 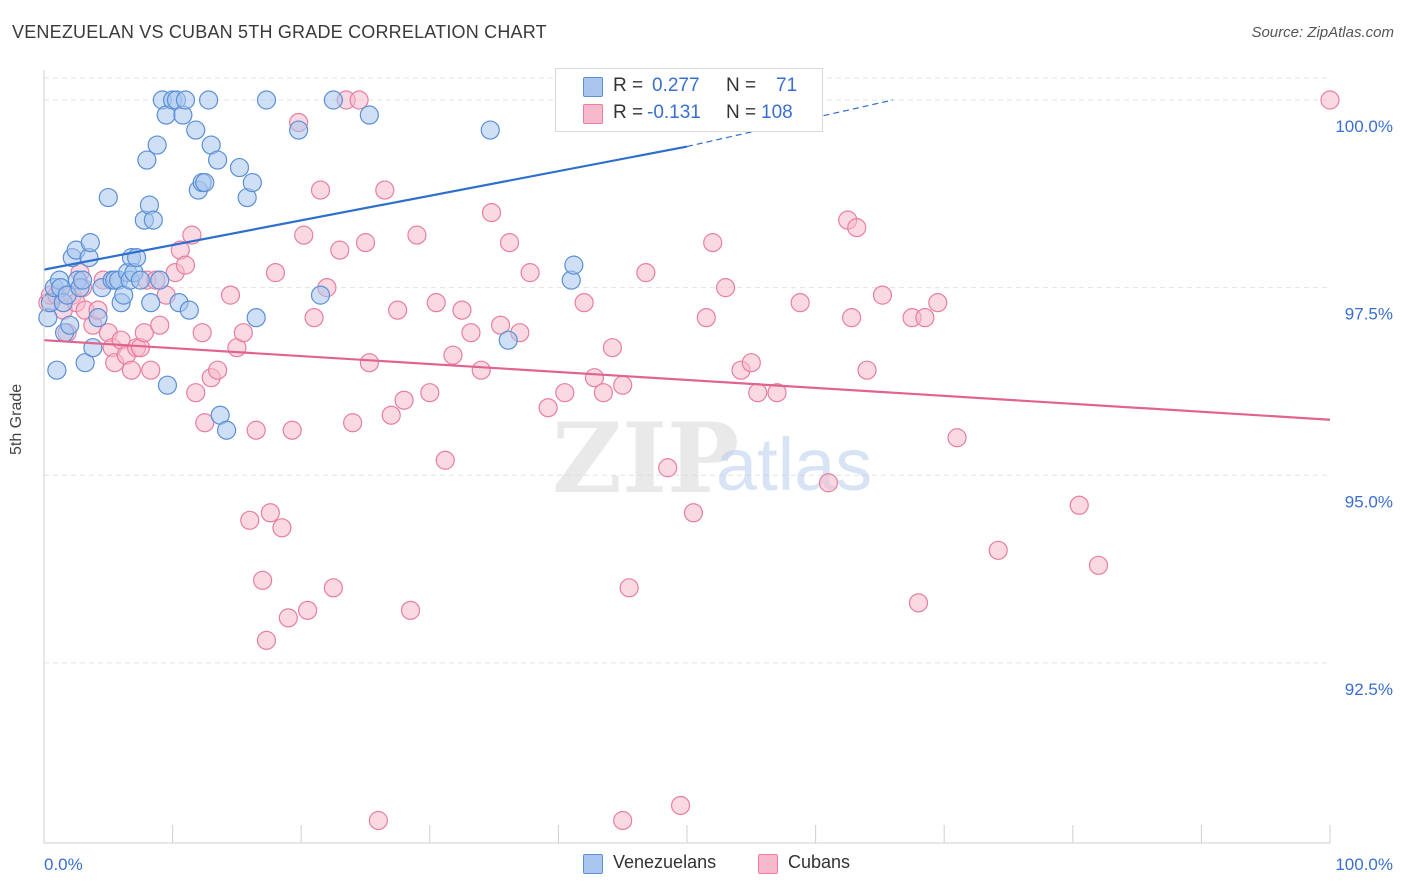 What do you see at coordinates (819, 862) in the screenshot?
I see `cubans-legend-label: Cubans` at bounding box center [819, 862].